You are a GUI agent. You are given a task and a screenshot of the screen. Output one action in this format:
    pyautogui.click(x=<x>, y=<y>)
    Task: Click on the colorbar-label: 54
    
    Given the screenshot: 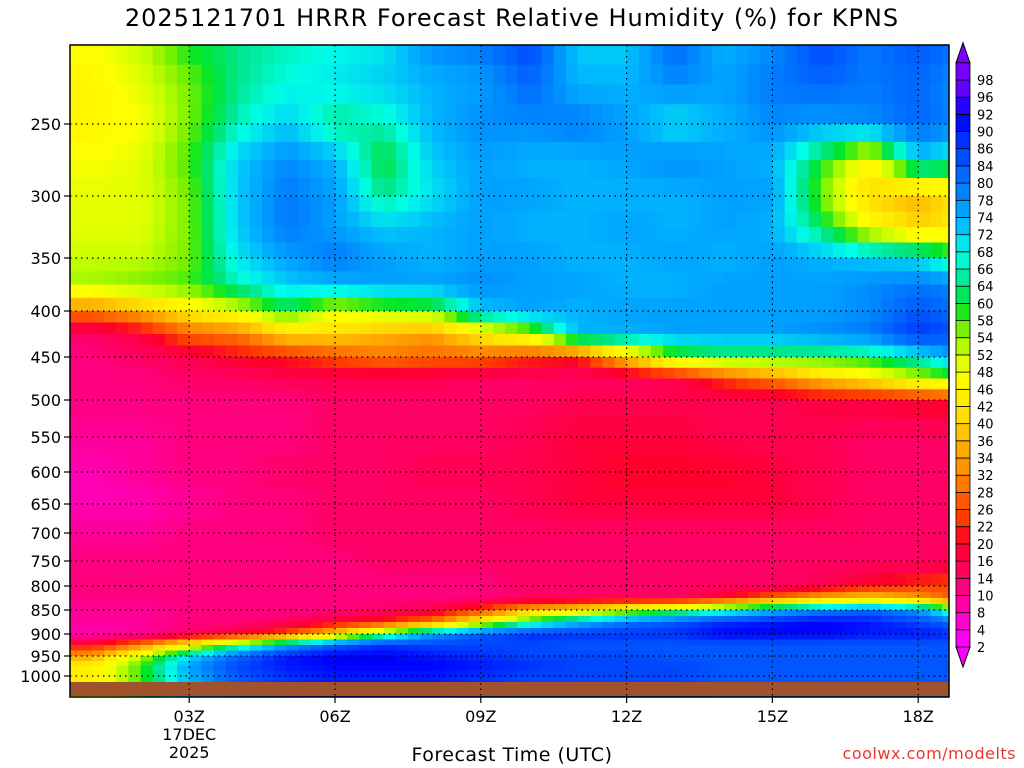 What is the action you would take?
    pyautogui.click(x=985, y=339)
    